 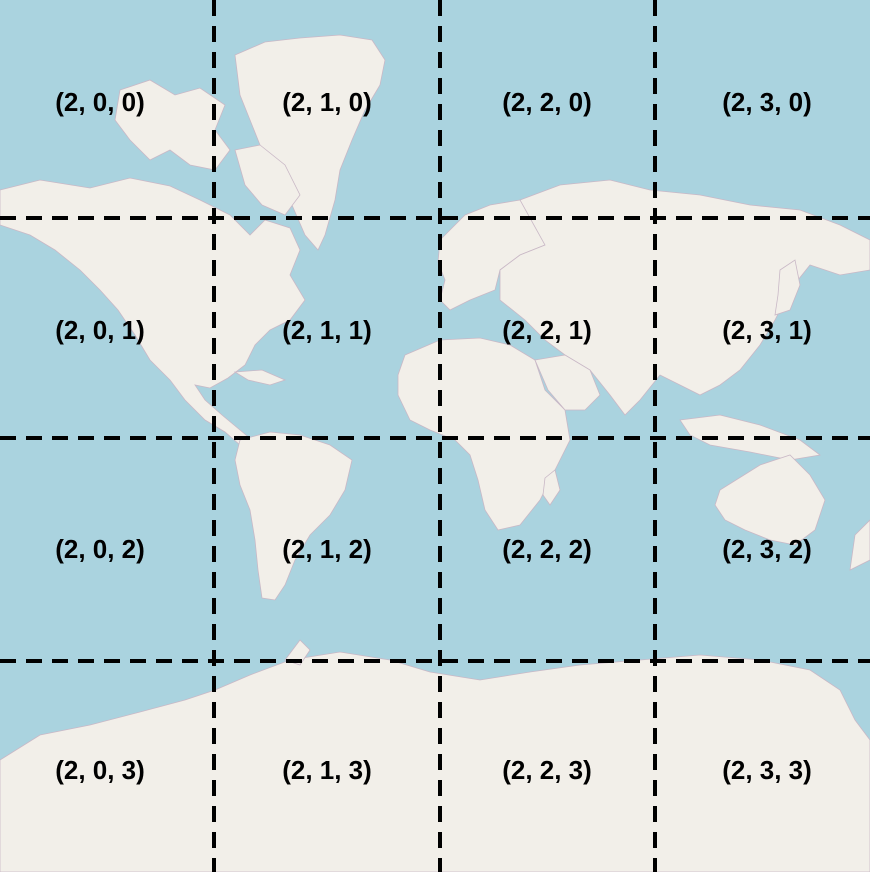 I want to click on tile-label: (2, 2, 3), so click(x=547, y=770).